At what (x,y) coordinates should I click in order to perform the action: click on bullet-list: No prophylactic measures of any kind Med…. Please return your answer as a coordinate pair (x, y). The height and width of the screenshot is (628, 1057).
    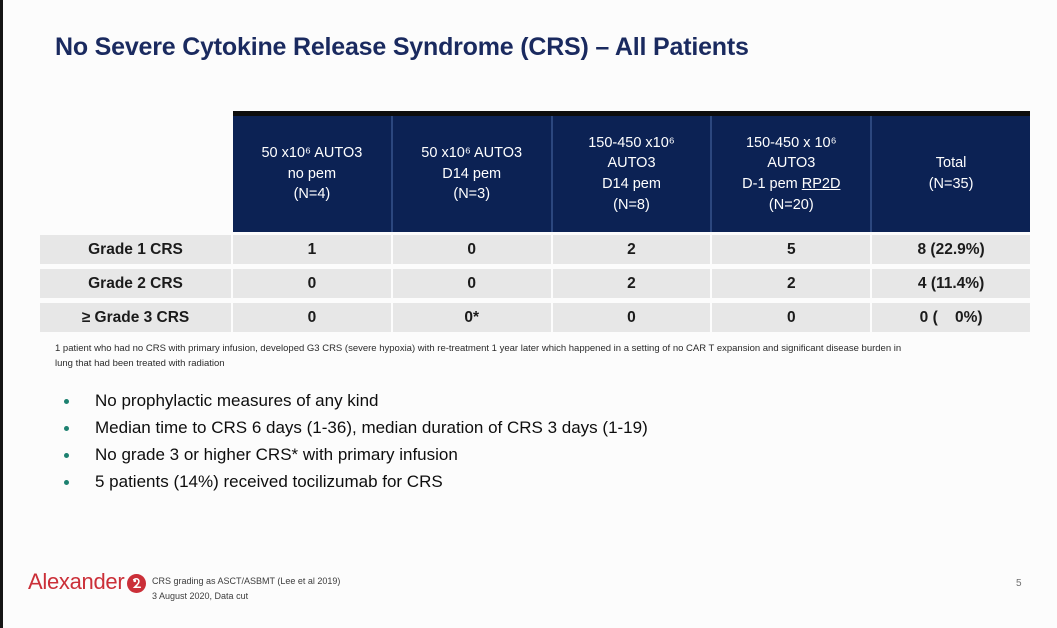
    Looking at the image, I should click on (474, 446).